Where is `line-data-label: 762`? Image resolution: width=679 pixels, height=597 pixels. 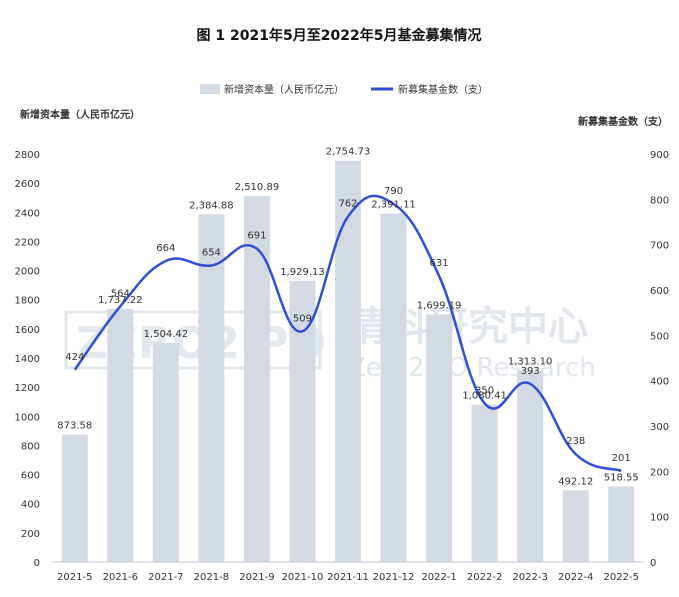
line-data-label: 762 is located at coordinates (347, 204).